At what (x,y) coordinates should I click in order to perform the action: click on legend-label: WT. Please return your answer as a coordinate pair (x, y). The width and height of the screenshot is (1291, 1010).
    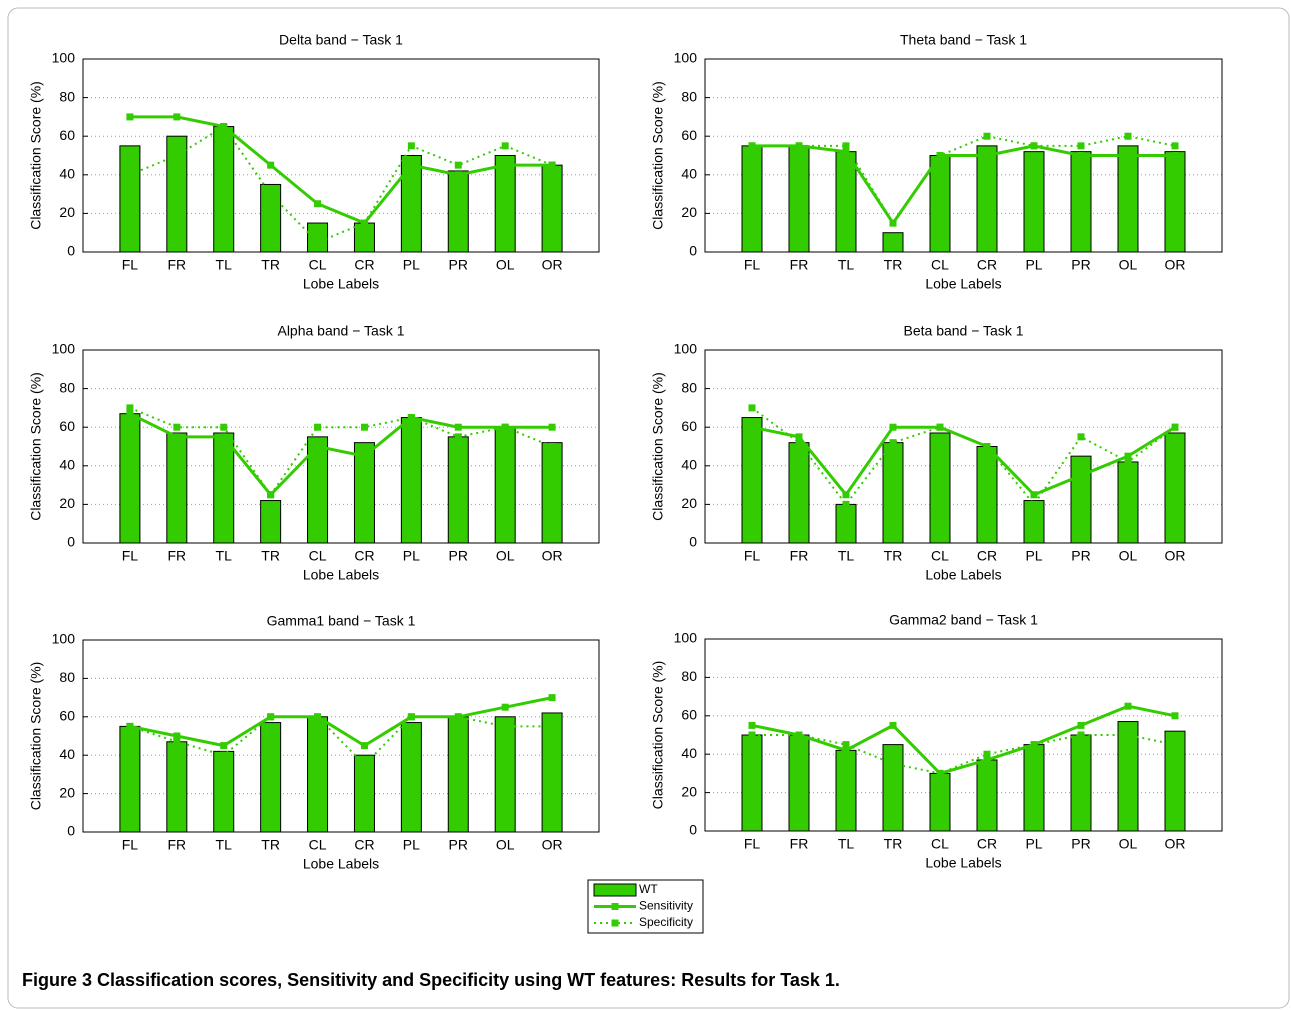
    Looking at the image, I should click on (648, 889).